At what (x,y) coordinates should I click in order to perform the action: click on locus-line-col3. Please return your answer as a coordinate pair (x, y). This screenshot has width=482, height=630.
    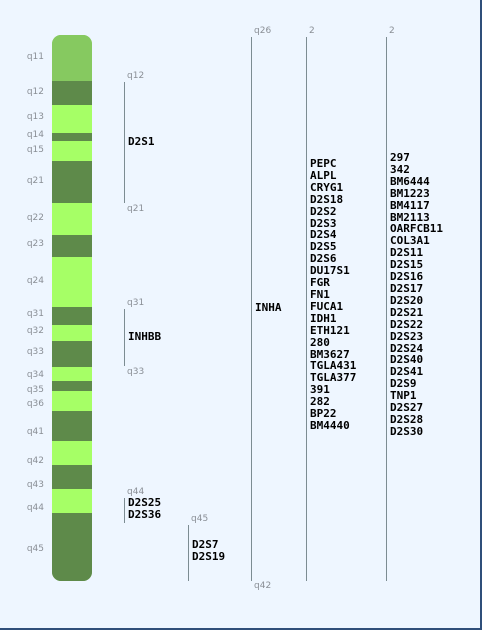
    Looking at the image, I should click on (386, 309).